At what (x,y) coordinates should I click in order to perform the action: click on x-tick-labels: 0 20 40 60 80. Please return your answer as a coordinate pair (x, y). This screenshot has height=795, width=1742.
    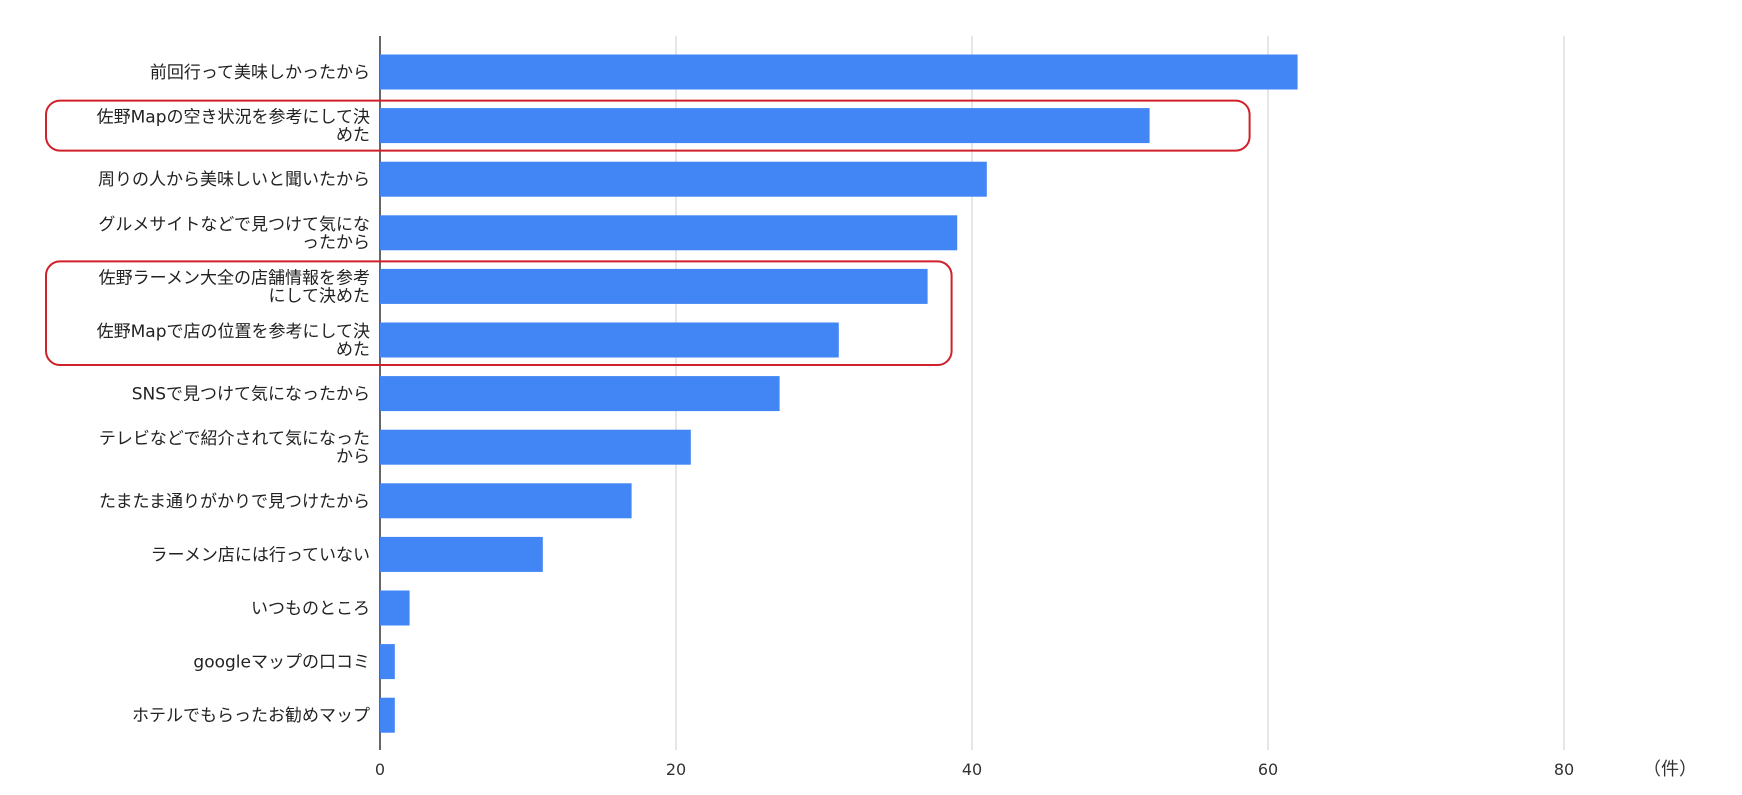
    Looking at the image, I should click on (974, 769).